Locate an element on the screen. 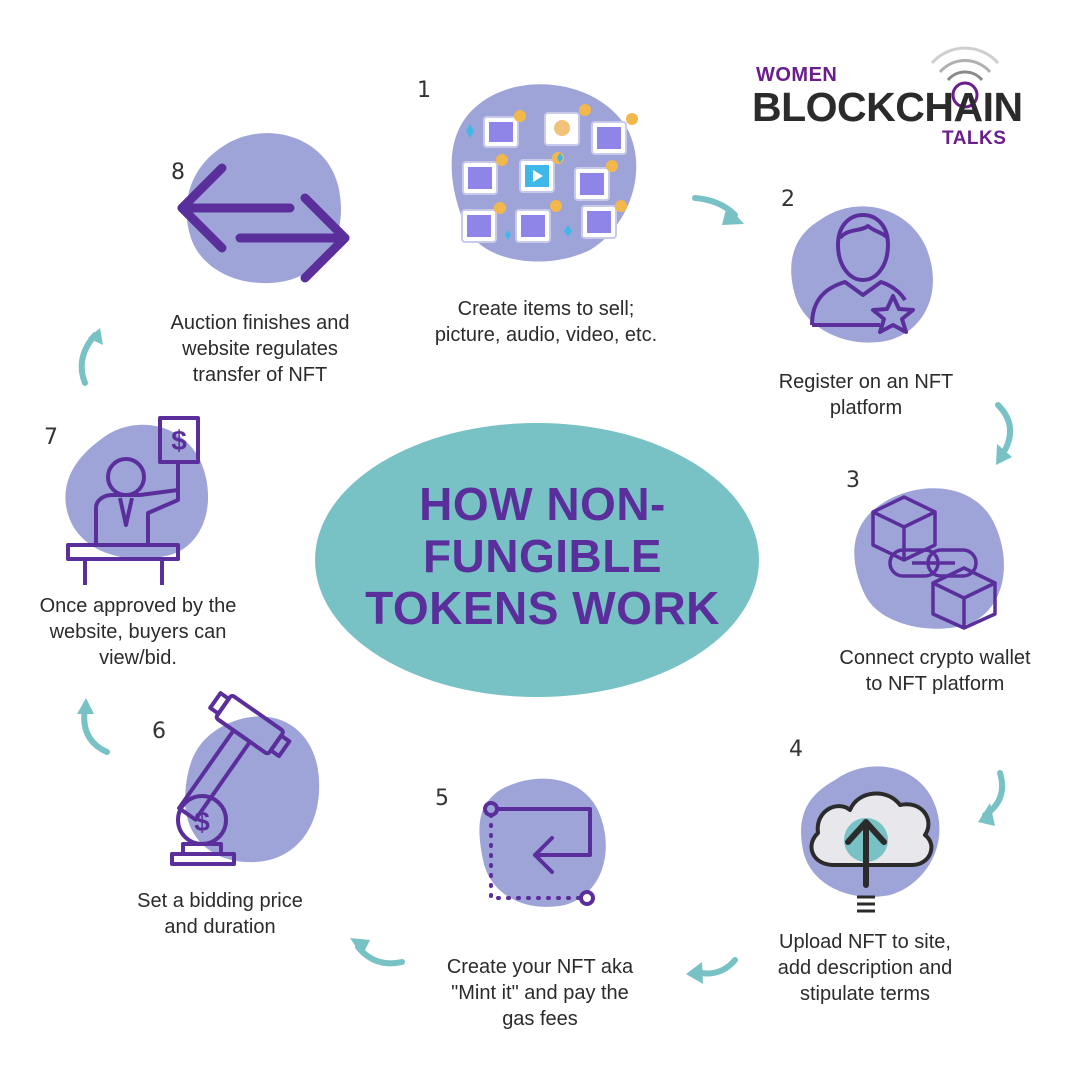 This screenshot has height=1080, width=1080. logo-signal-icon is located at coordinates (965, 77).